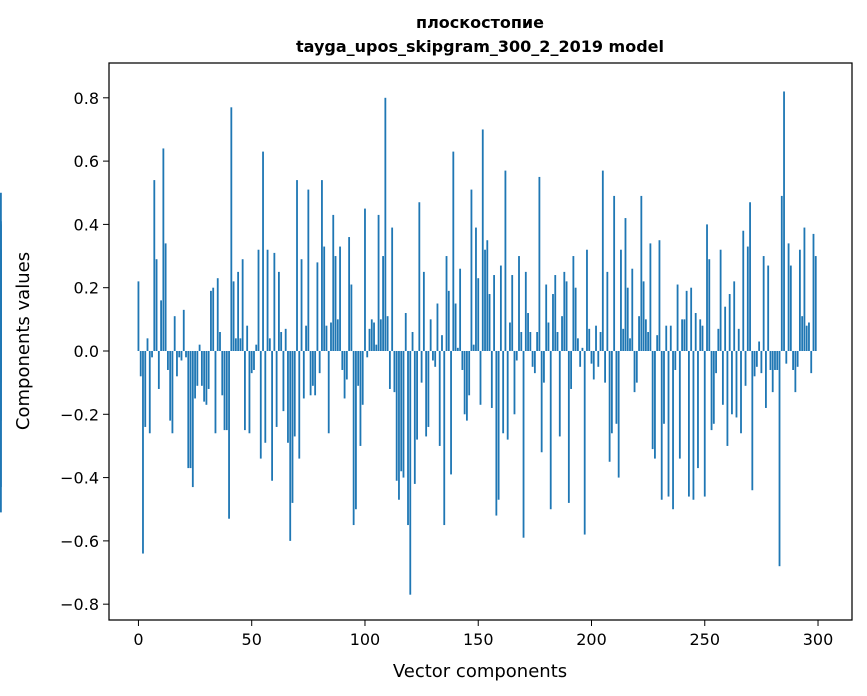 This screenshot has height=696, width=867. I want to click on x-tick-label: 0, so click(138, 639).